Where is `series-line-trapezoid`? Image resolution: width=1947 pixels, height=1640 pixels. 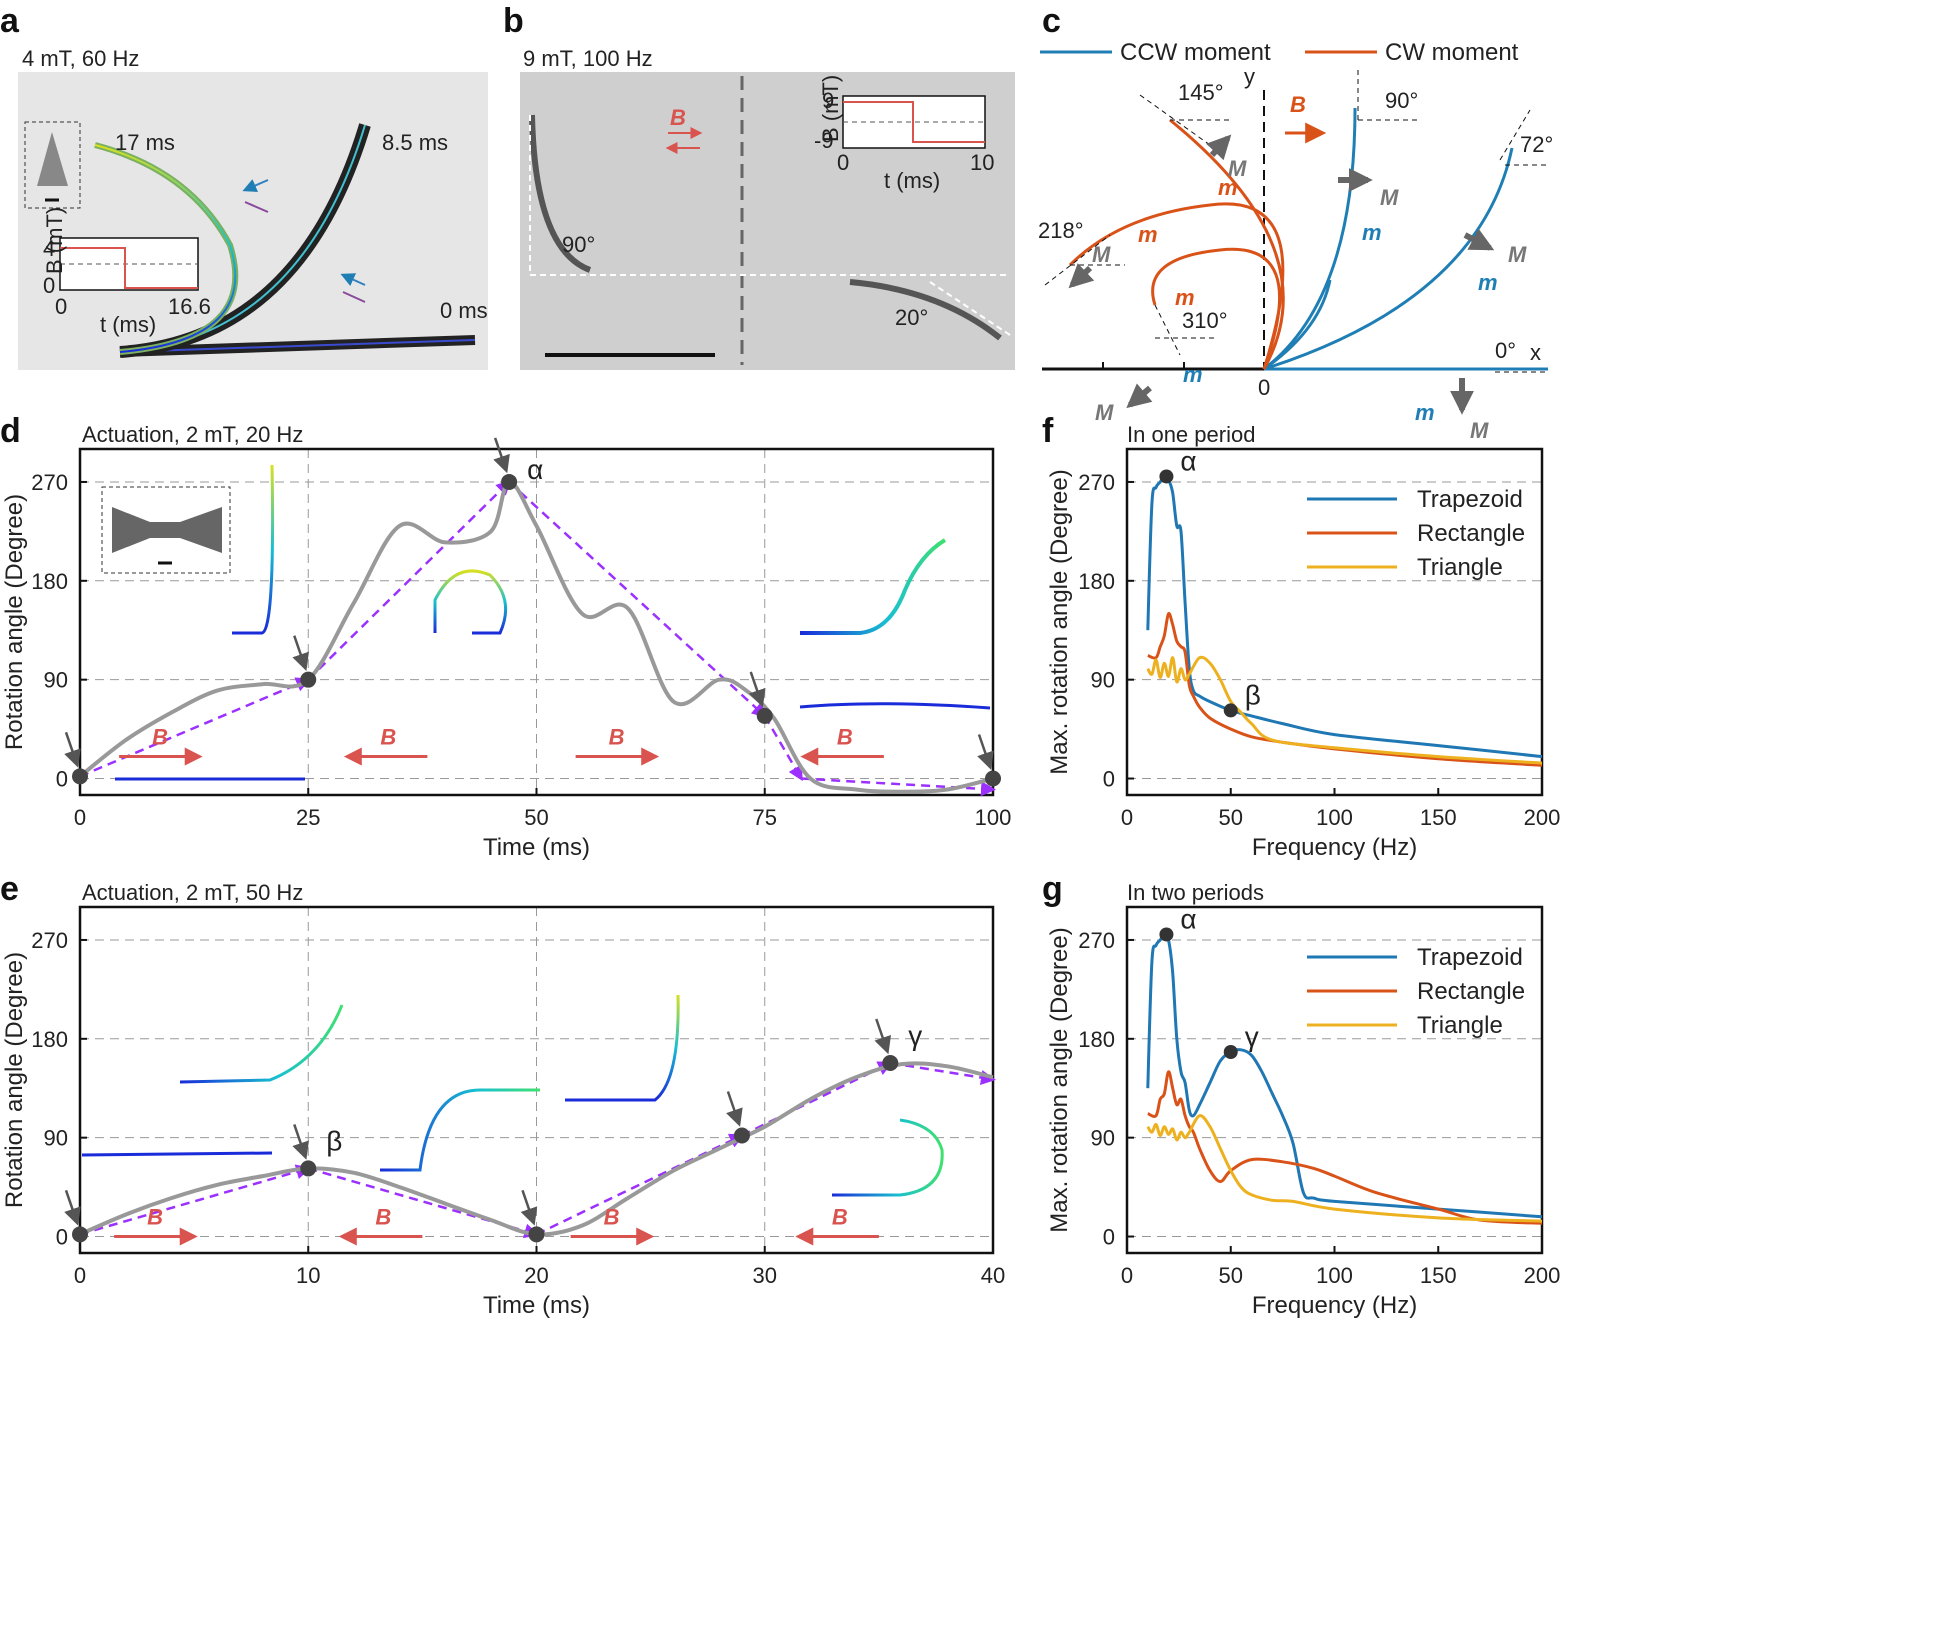
series-line-trapezoid is located at coordinates (1344, 1075).